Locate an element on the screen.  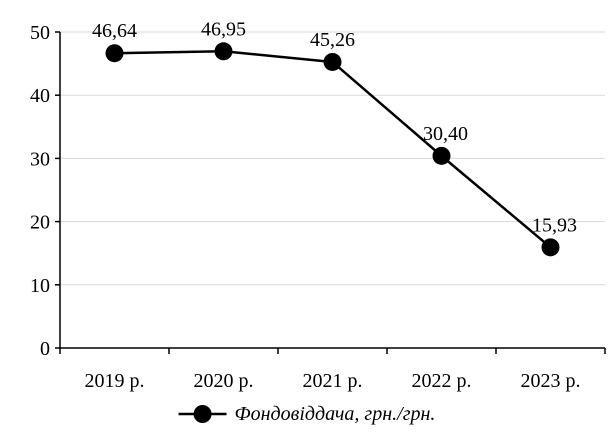
x-tick-label: 2023 р. is located at coordinates (551, 381).